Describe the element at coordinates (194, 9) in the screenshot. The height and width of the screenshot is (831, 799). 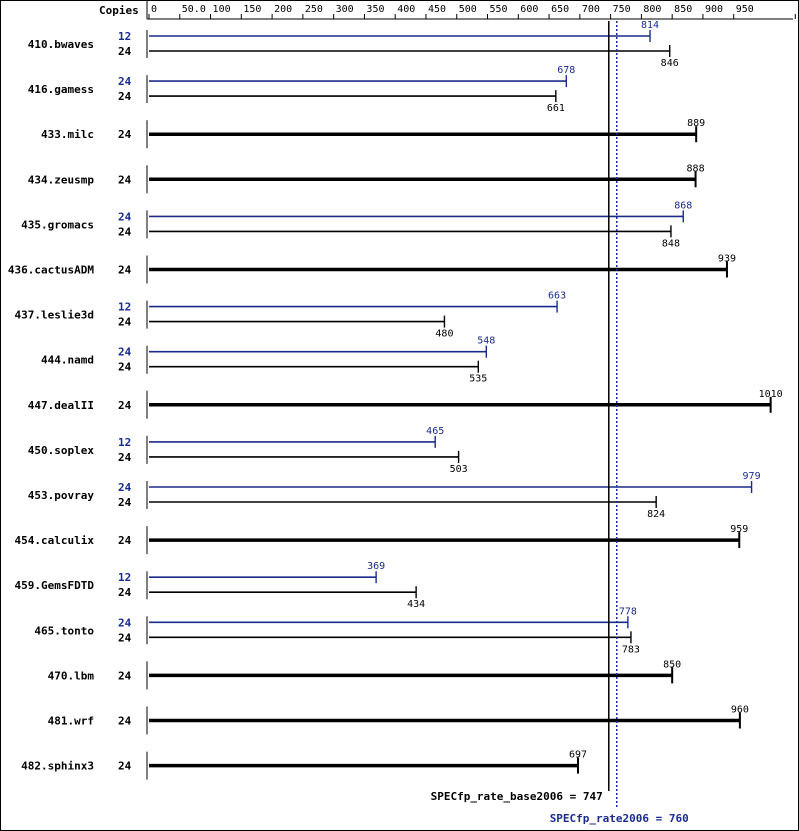
I see `x-tick-label: 50.0` at that location.